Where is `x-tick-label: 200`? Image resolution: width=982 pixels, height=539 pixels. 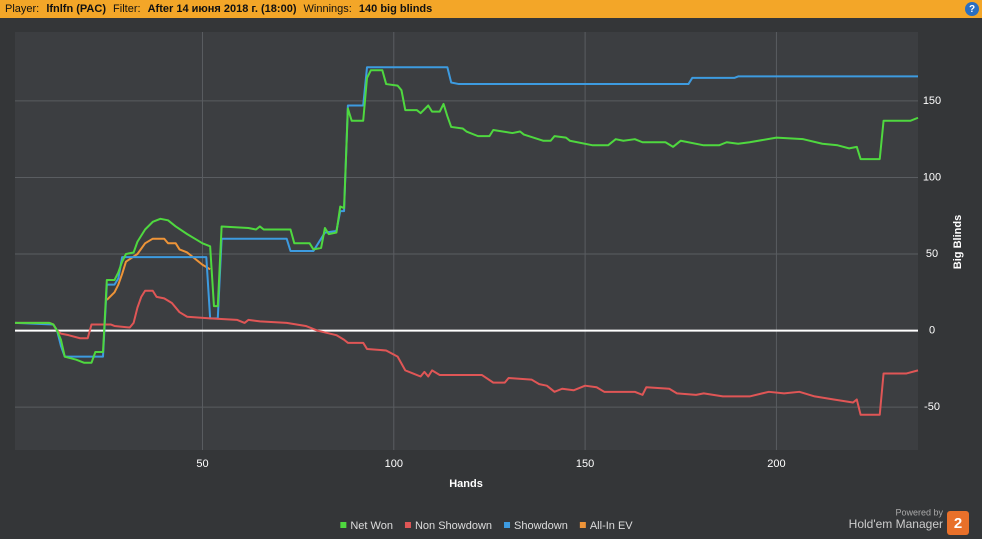
x-tick-label: 200 is located at coordinates (776, 464).